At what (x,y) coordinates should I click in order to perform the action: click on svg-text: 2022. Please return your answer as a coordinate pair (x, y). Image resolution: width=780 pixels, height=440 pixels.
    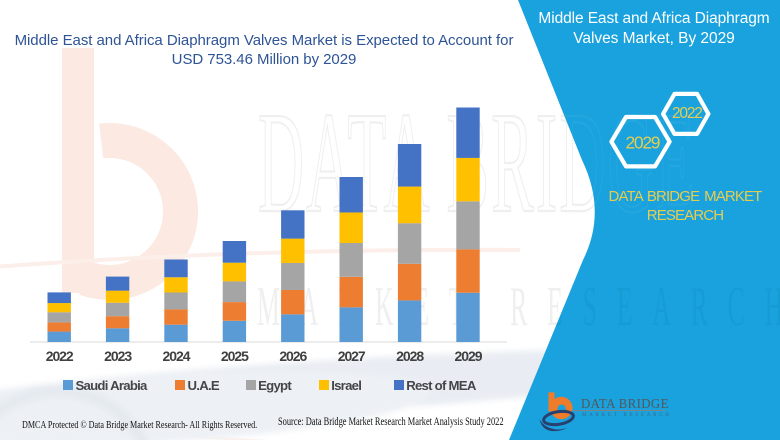
    Looking at the image, I should click on (687, 113).